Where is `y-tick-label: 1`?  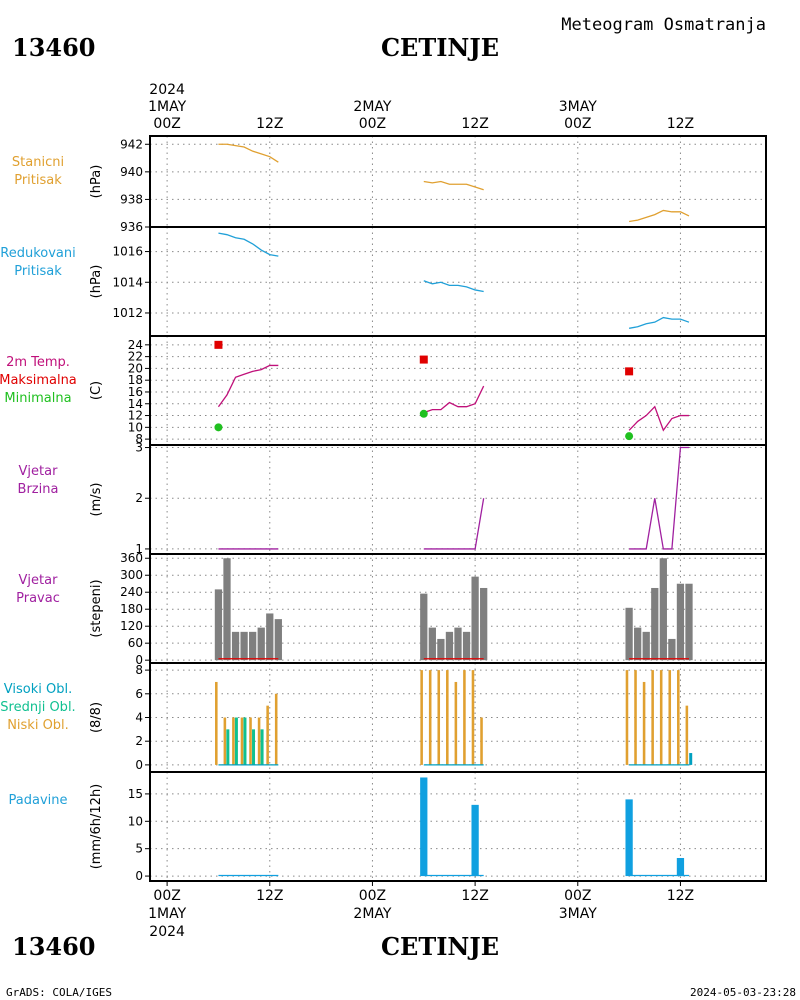 y-tick-label: 1 is located at coordinates (139, 549).